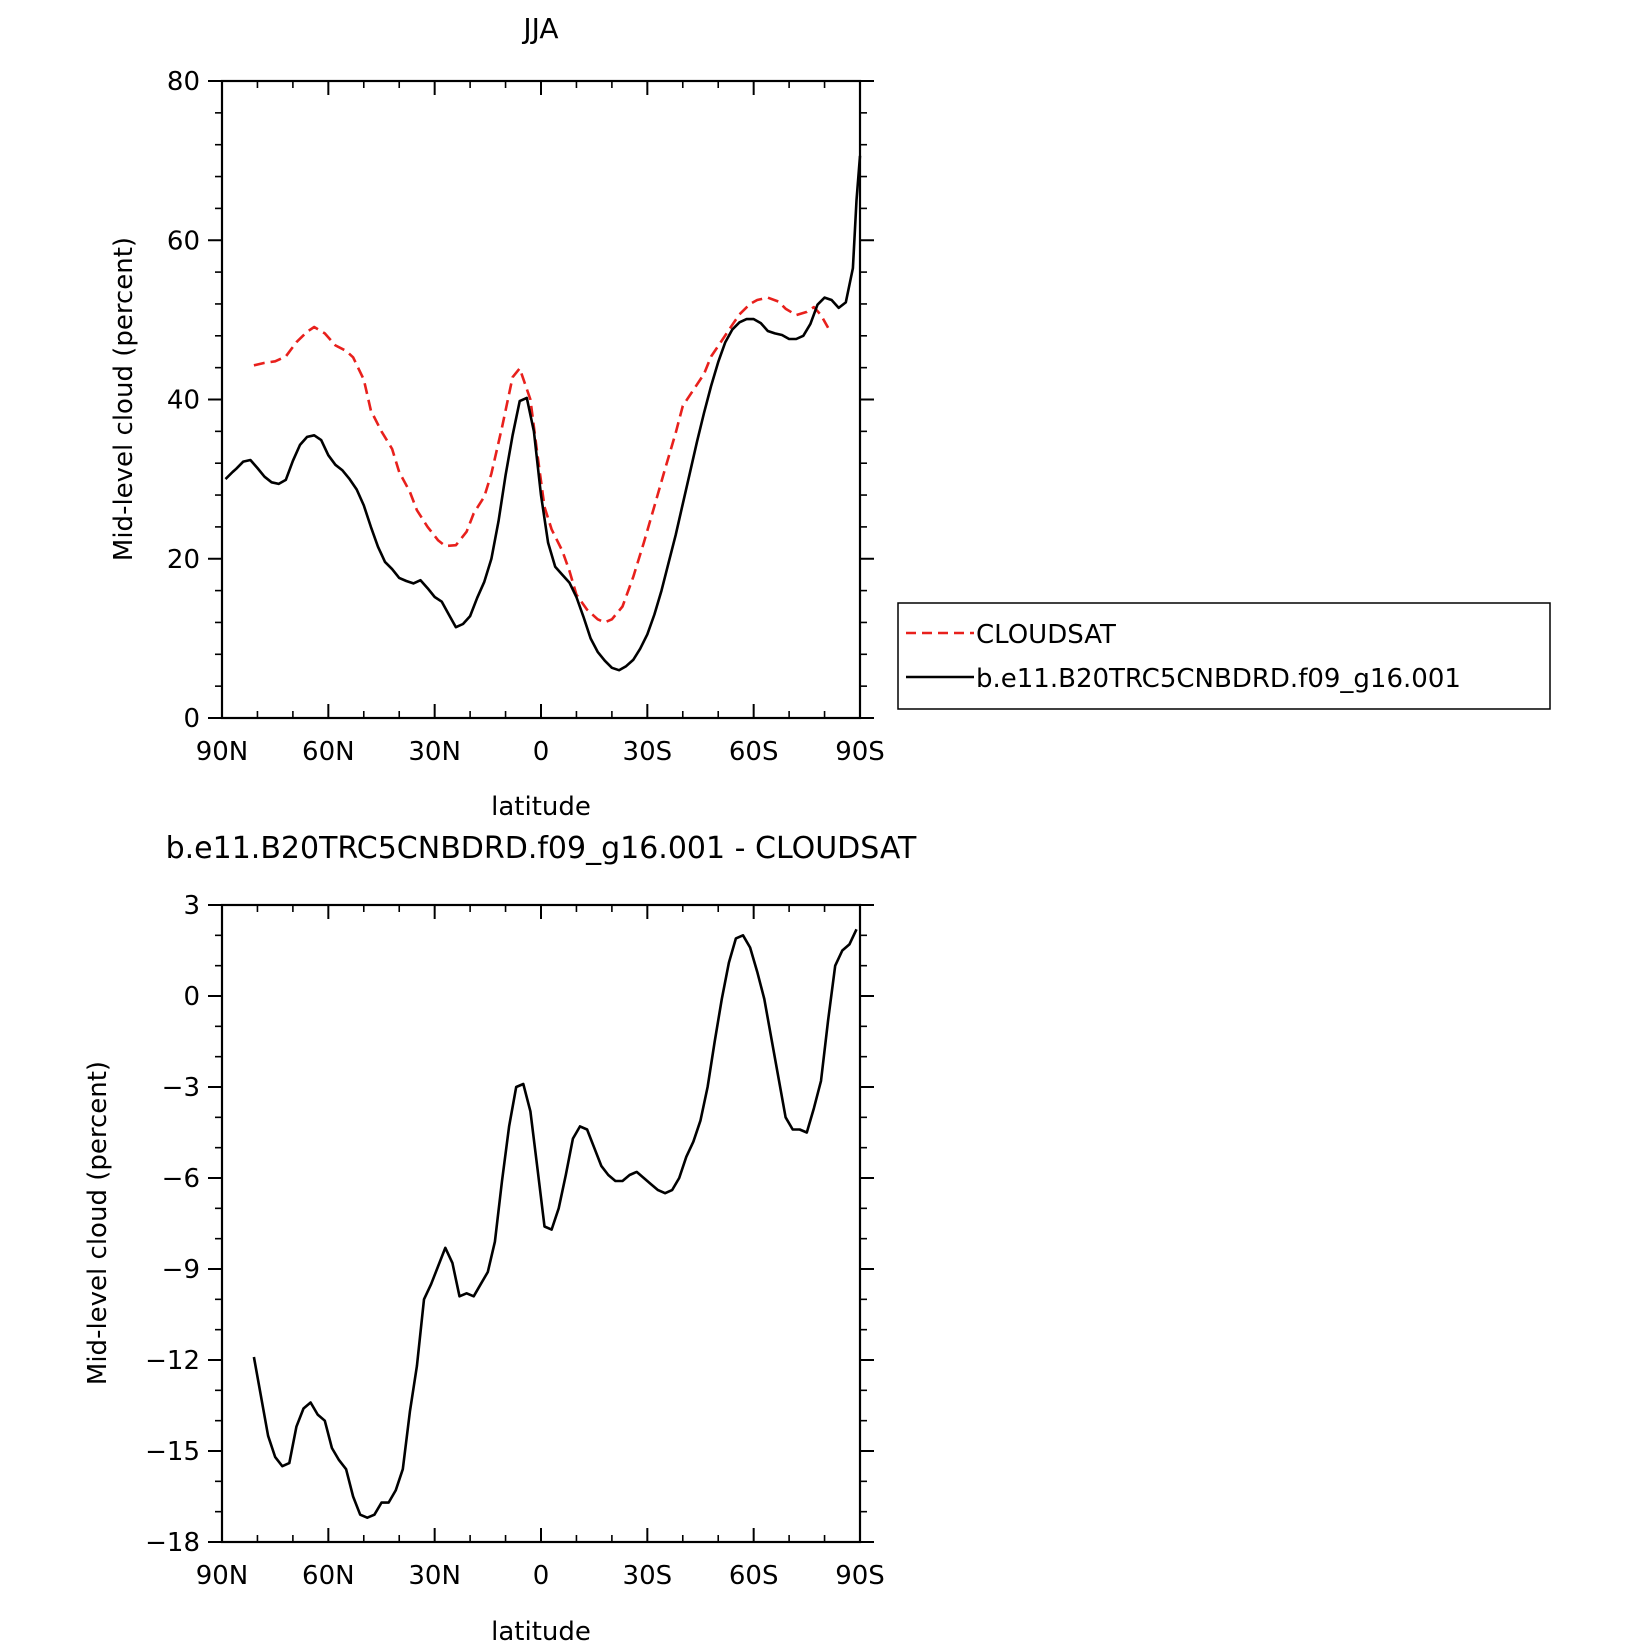  Describe the element at coordinates (183, 560) in the screenshot. I see `top-panel-y-tick-label: 20` at that location.